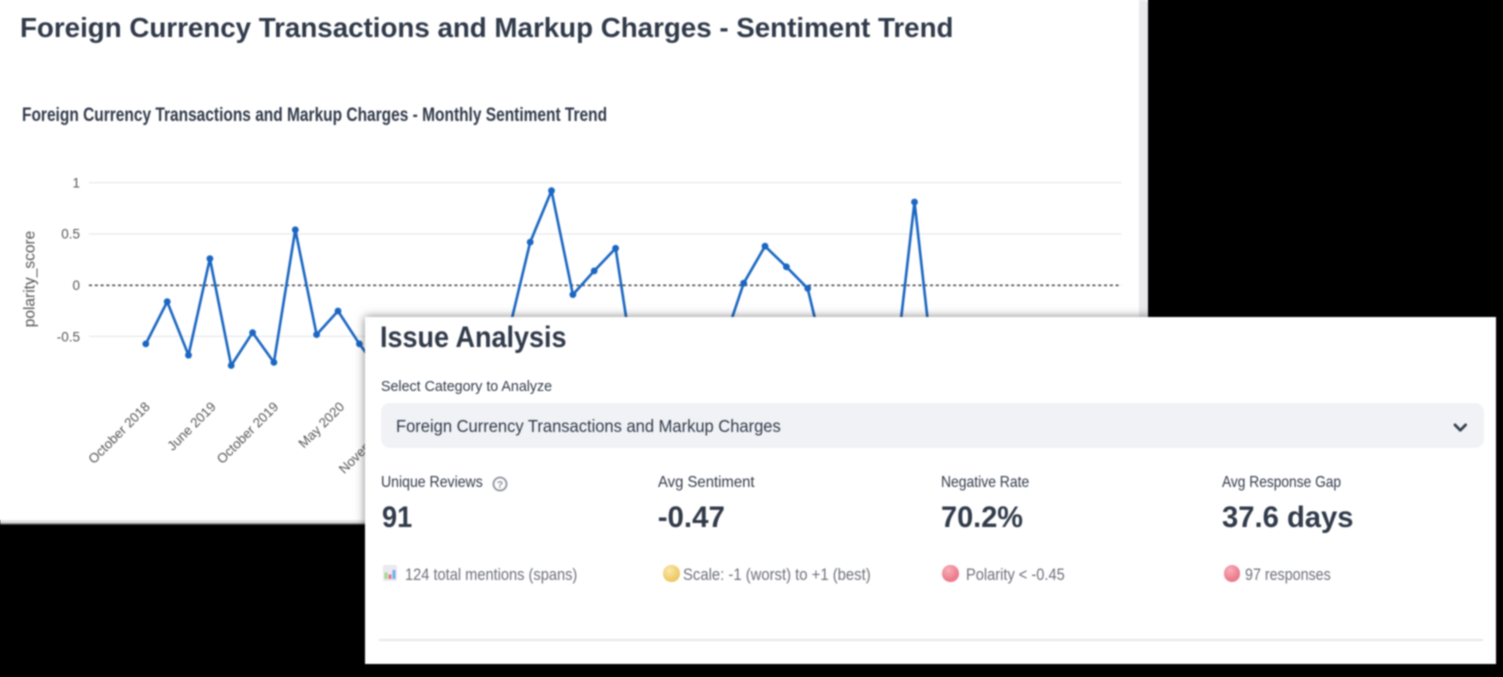 This screenshot has width=1503, height=677. I want to click on svg-text: May 2020, so click(321, 425).